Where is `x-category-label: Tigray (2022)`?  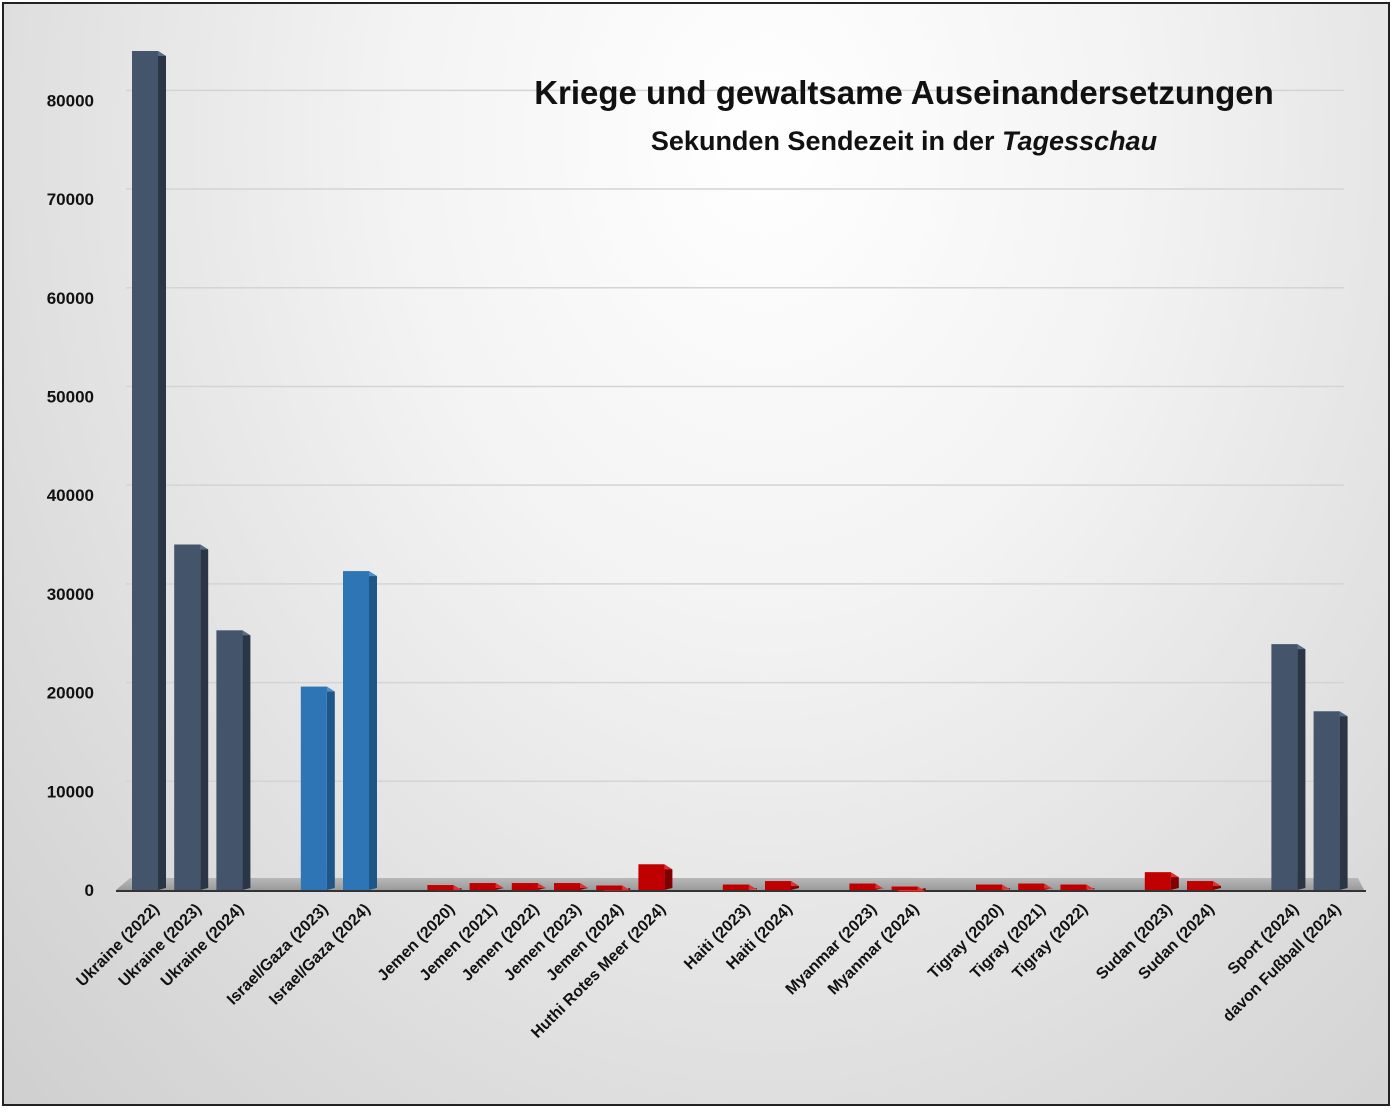
x-category-label: Tigray (2022) is located at coordinates (1051, 942).